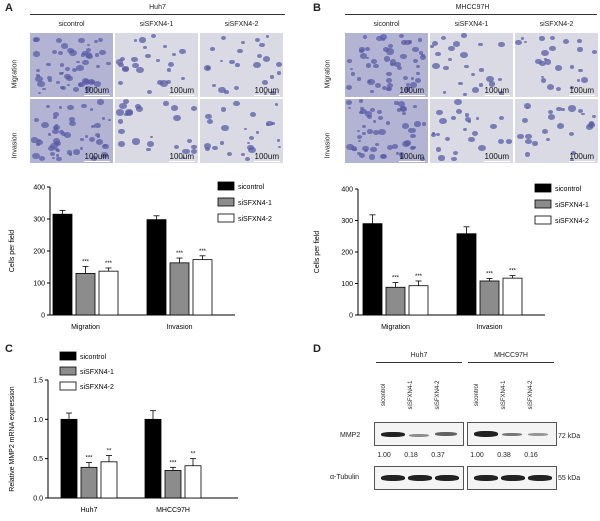  What do you see at coordinates (504, 455) in the screenshot?
I see `blot-quant-value: 0.38` at bounding box center [504, 455].